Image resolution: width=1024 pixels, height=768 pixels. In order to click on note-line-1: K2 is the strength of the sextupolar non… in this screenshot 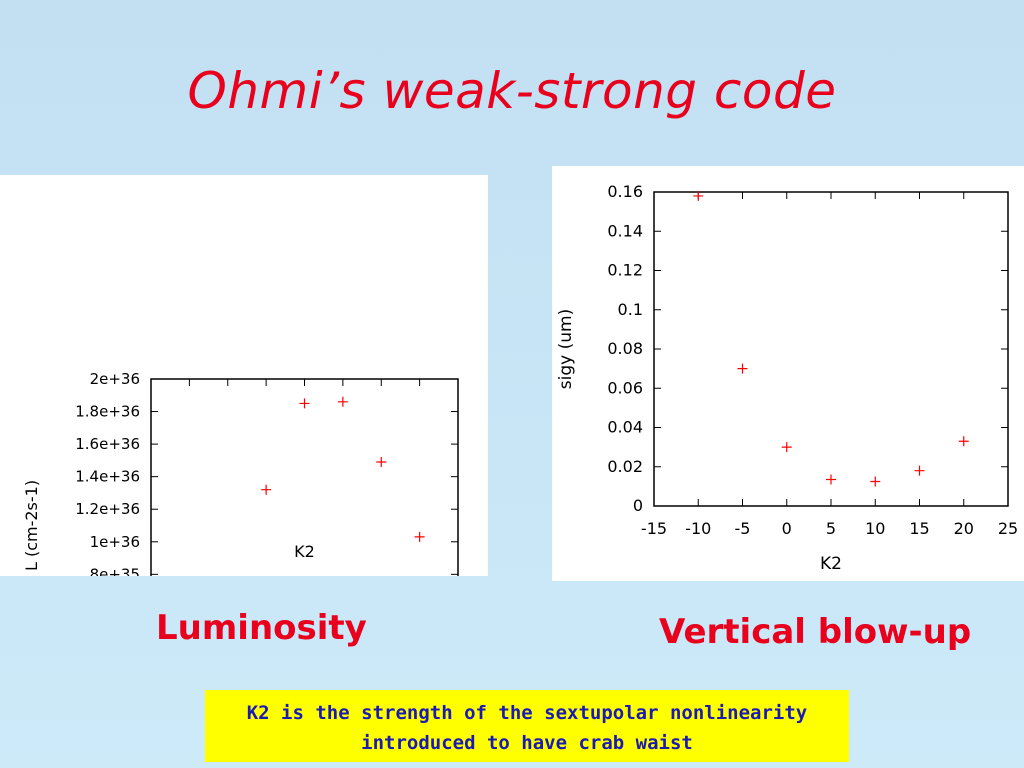, I will do `click(527, 713)`.